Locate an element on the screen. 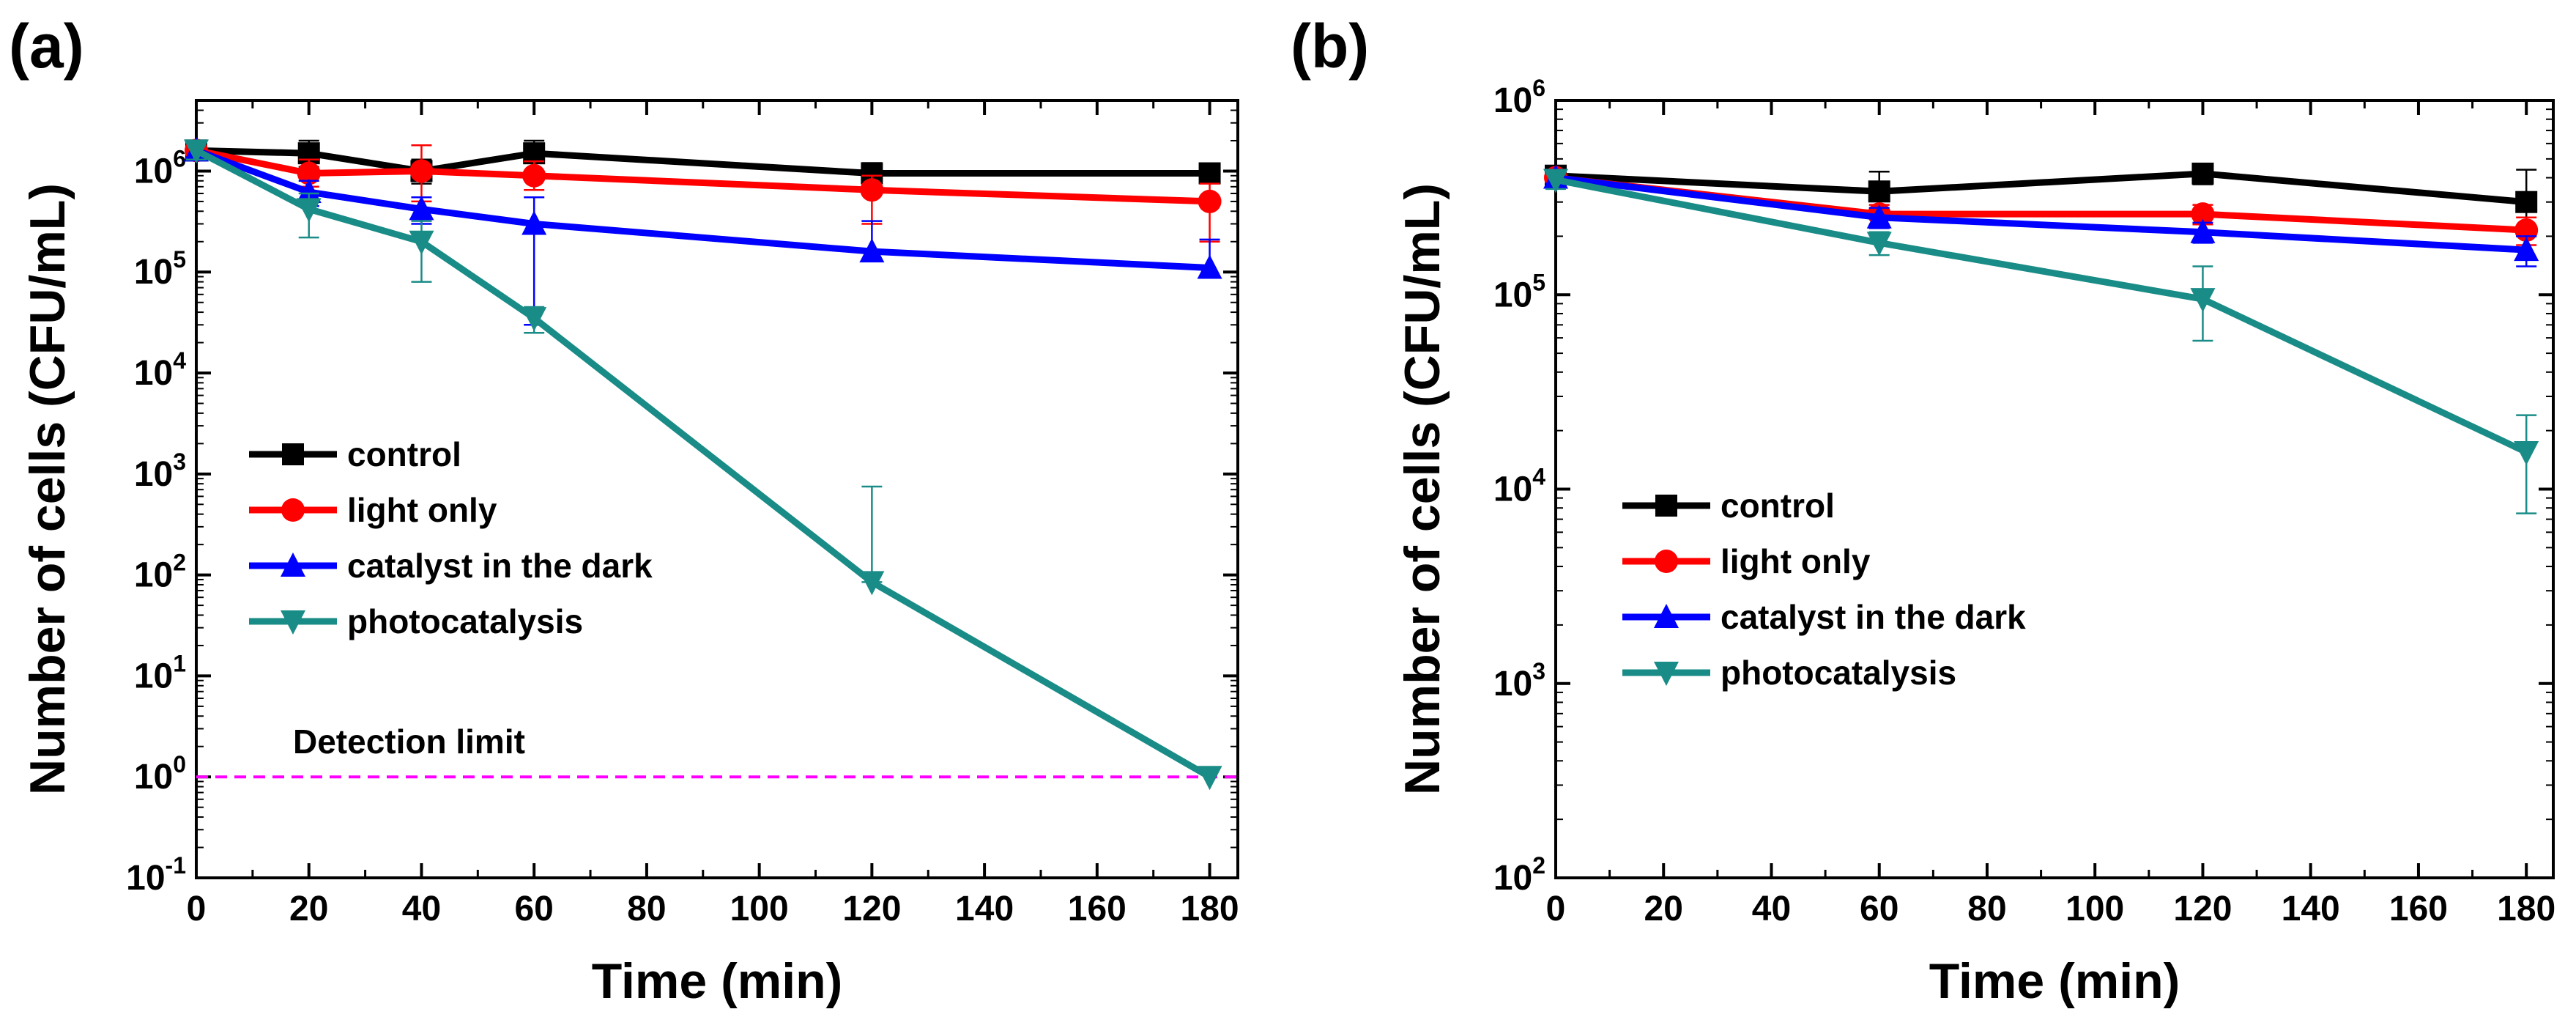  panel-label: (a) is located at coordinates (46, 46).